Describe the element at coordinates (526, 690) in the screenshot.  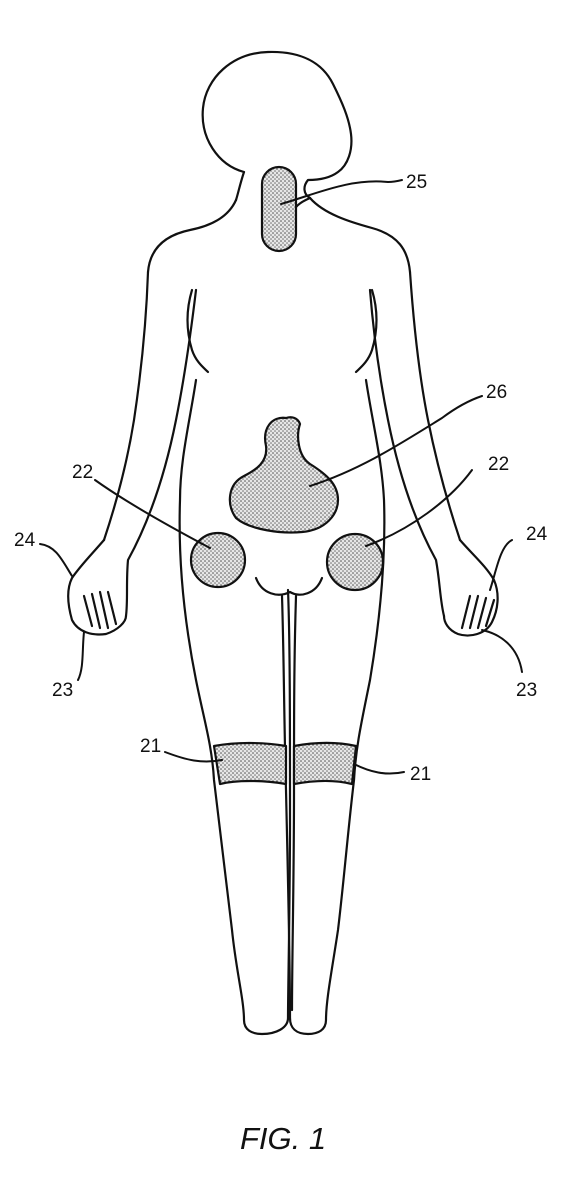
I see `label-23-right: 23` at that location.